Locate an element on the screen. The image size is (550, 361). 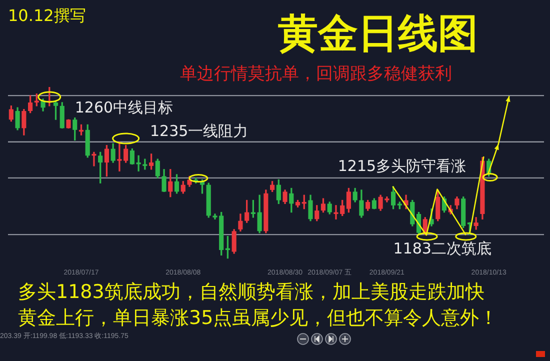
chart-title: 黄金日线图 is located at coordinates (378, 34).